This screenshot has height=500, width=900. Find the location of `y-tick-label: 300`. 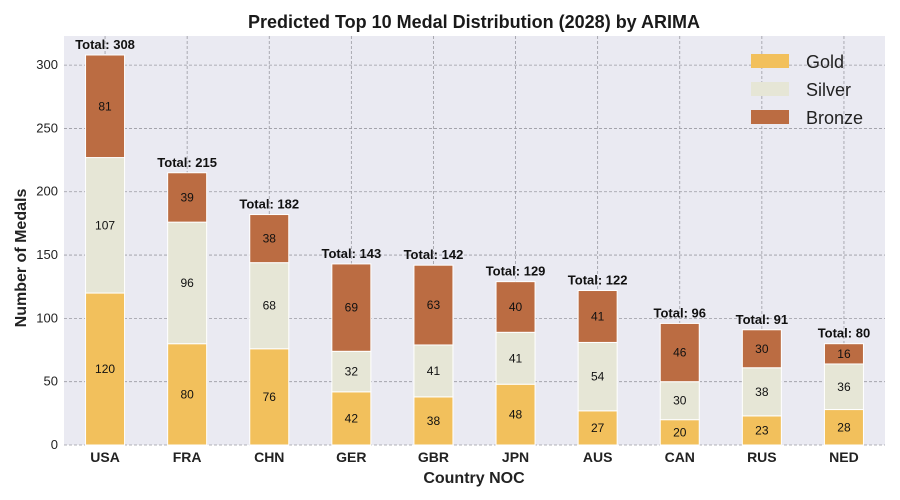

y-tick-label: 300 is located at coordinates (47, 64).